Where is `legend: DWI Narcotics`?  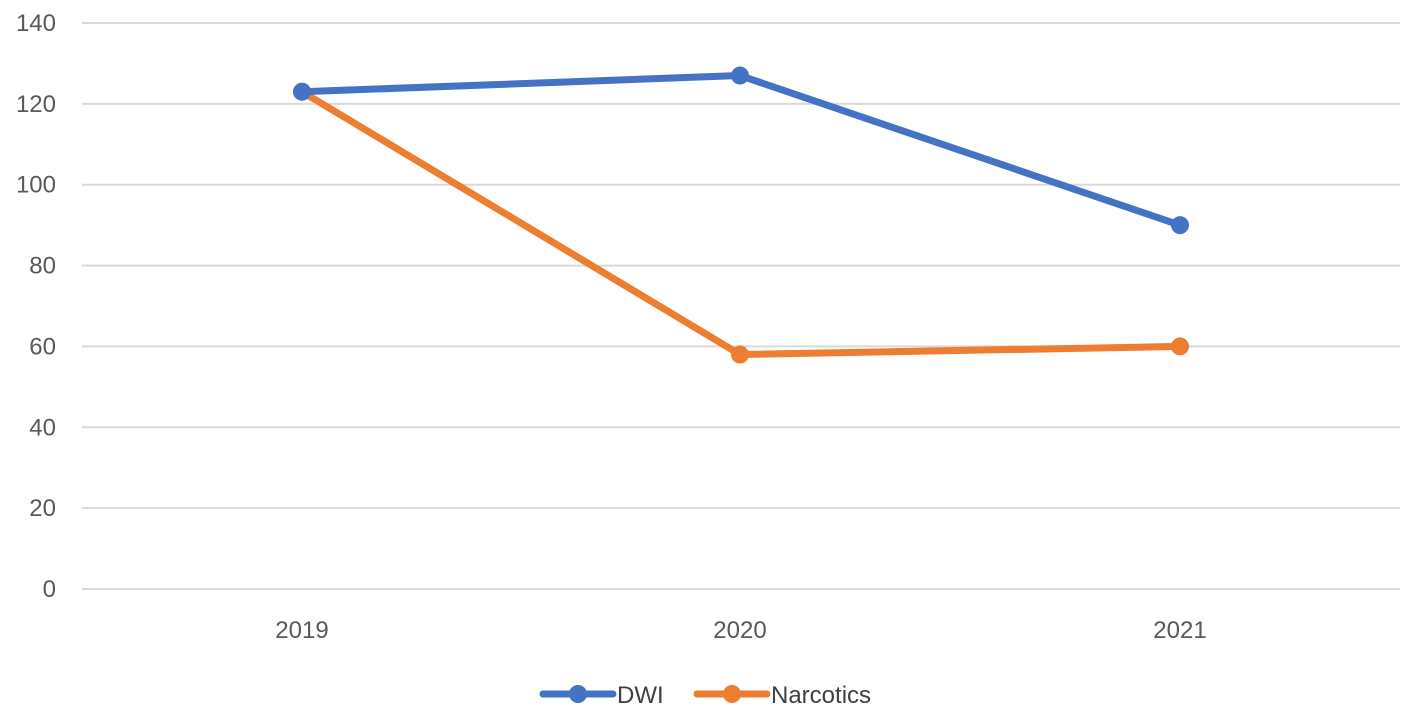
legend: DWI Narcotics is located at coordinates (705, 695).